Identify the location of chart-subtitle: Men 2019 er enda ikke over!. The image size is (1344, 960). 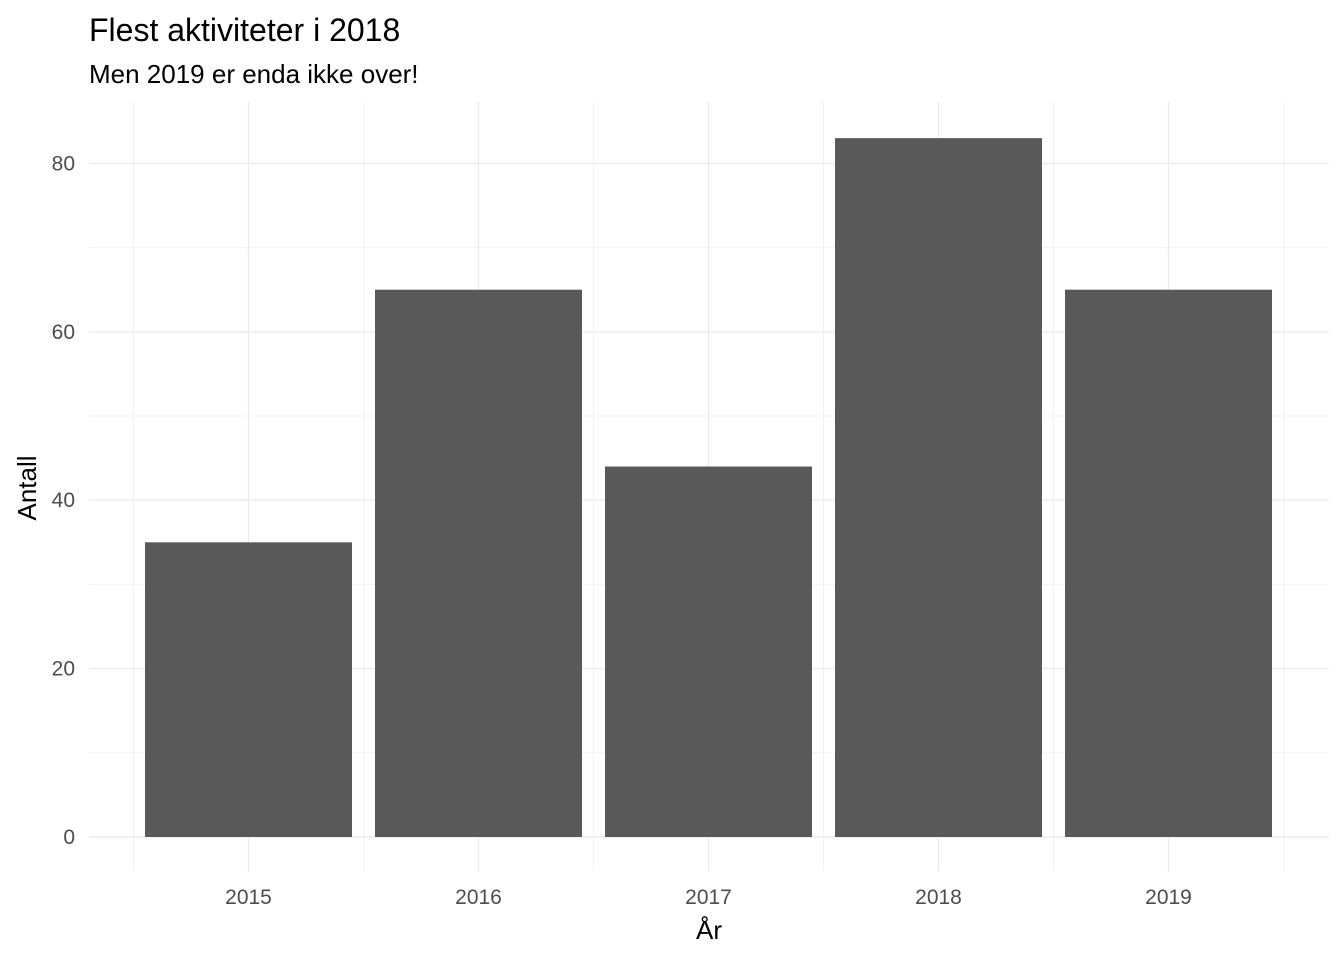
(254, 74).